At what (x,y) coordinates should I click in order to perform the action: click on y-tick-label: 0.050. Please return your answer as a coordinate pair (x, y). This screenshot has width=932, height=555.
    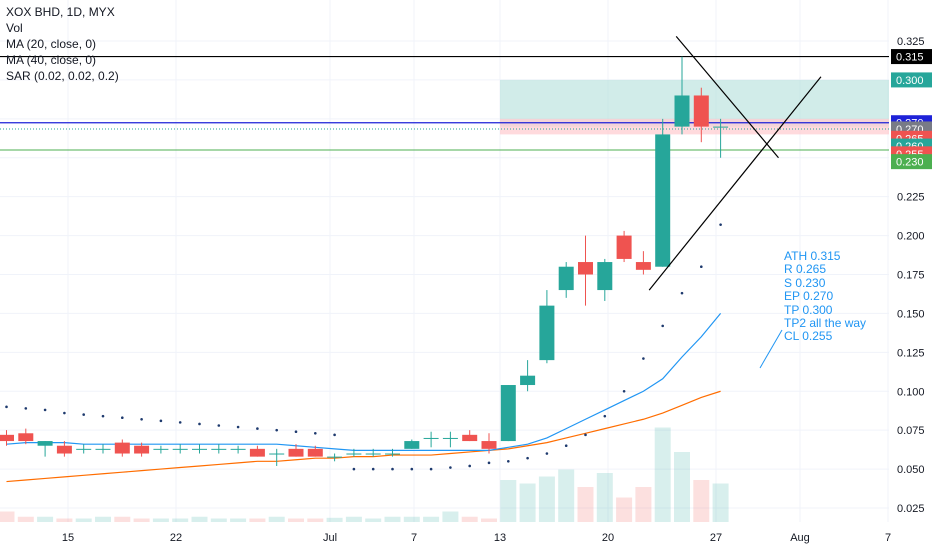
    Looking at the image, I should click on (911, 470).